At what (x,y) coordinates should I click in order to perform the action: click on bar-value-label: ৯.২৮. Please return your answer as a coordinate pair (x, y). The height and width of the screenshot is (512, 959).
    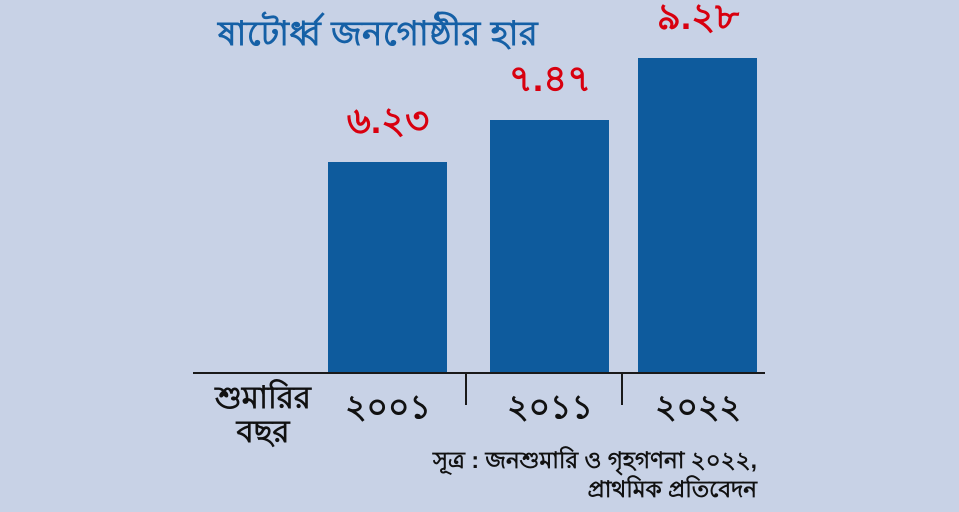
    Looking at the image, I should click on (698, 18).